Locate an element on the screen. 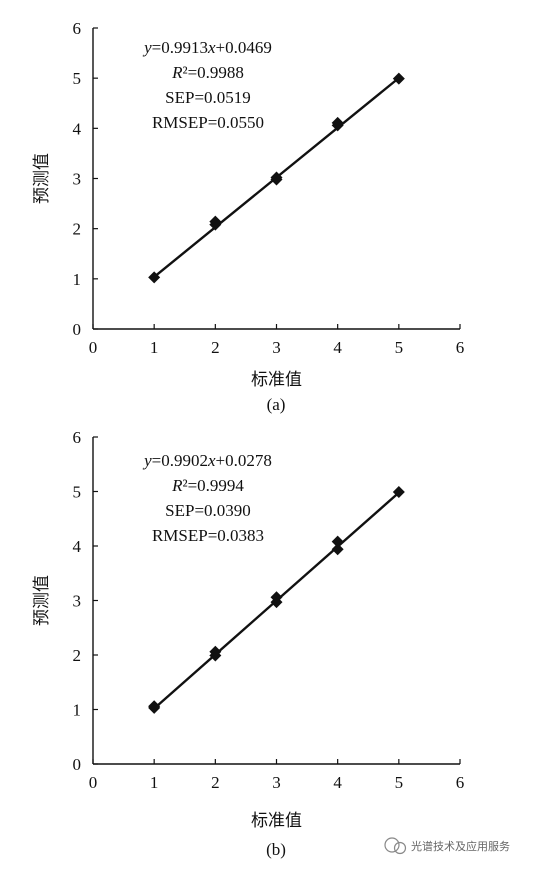  sep-value: SEP=0.0519 is located at coordinates (208, 97).